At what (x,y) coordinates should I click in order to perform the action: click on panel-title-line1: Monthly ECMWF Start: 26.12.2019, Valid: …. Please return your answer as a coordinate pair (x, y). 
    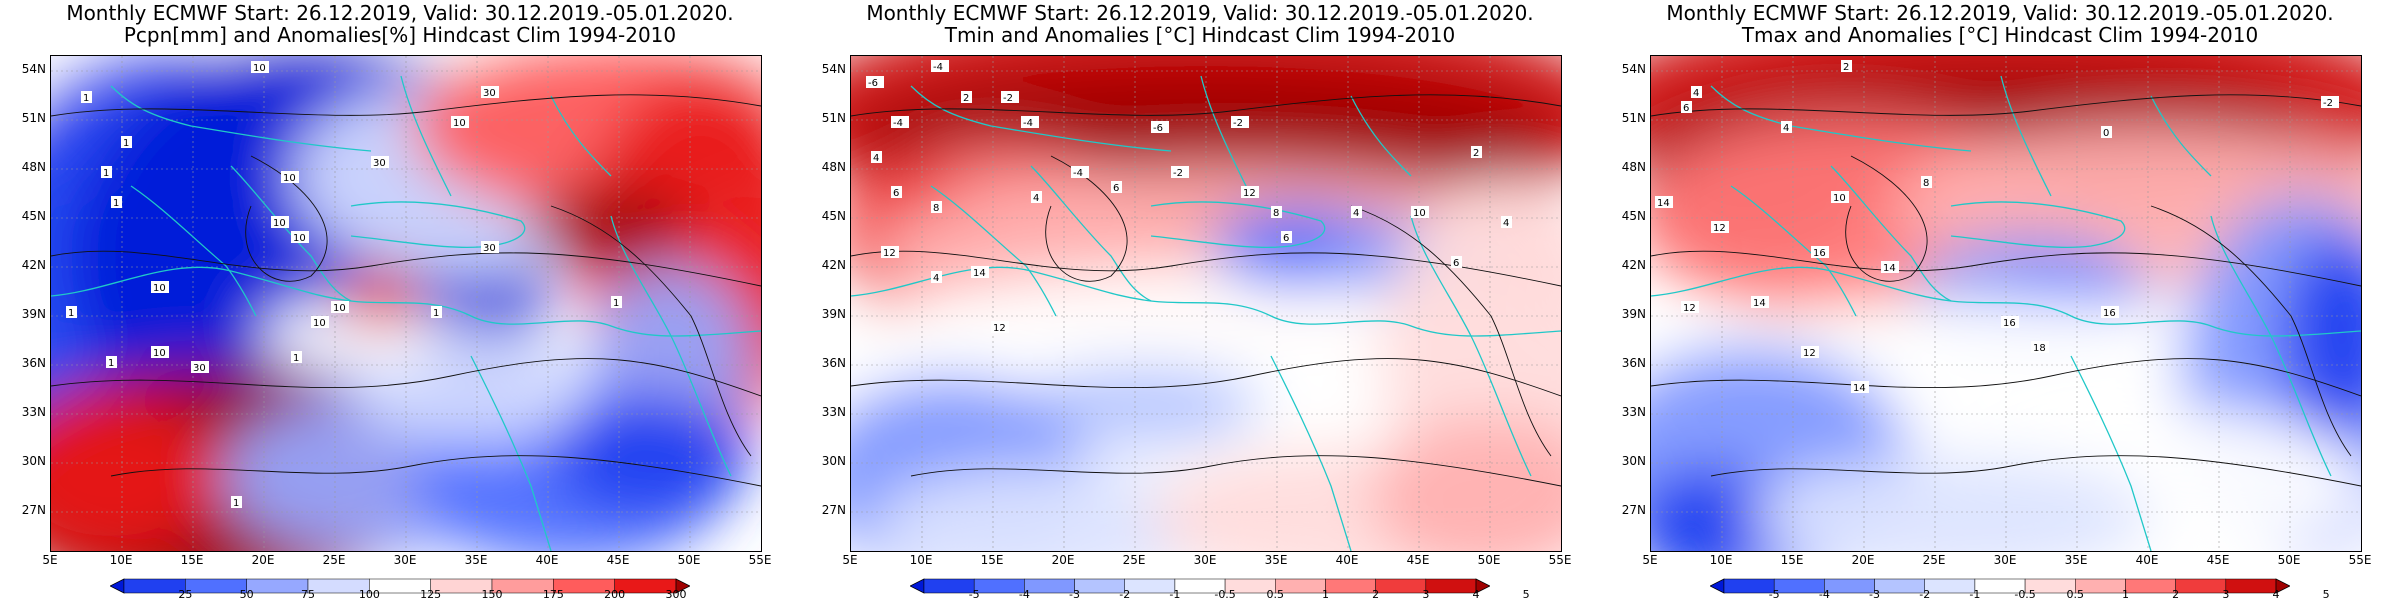
    Looking at the image, I should click on (1200, 13).